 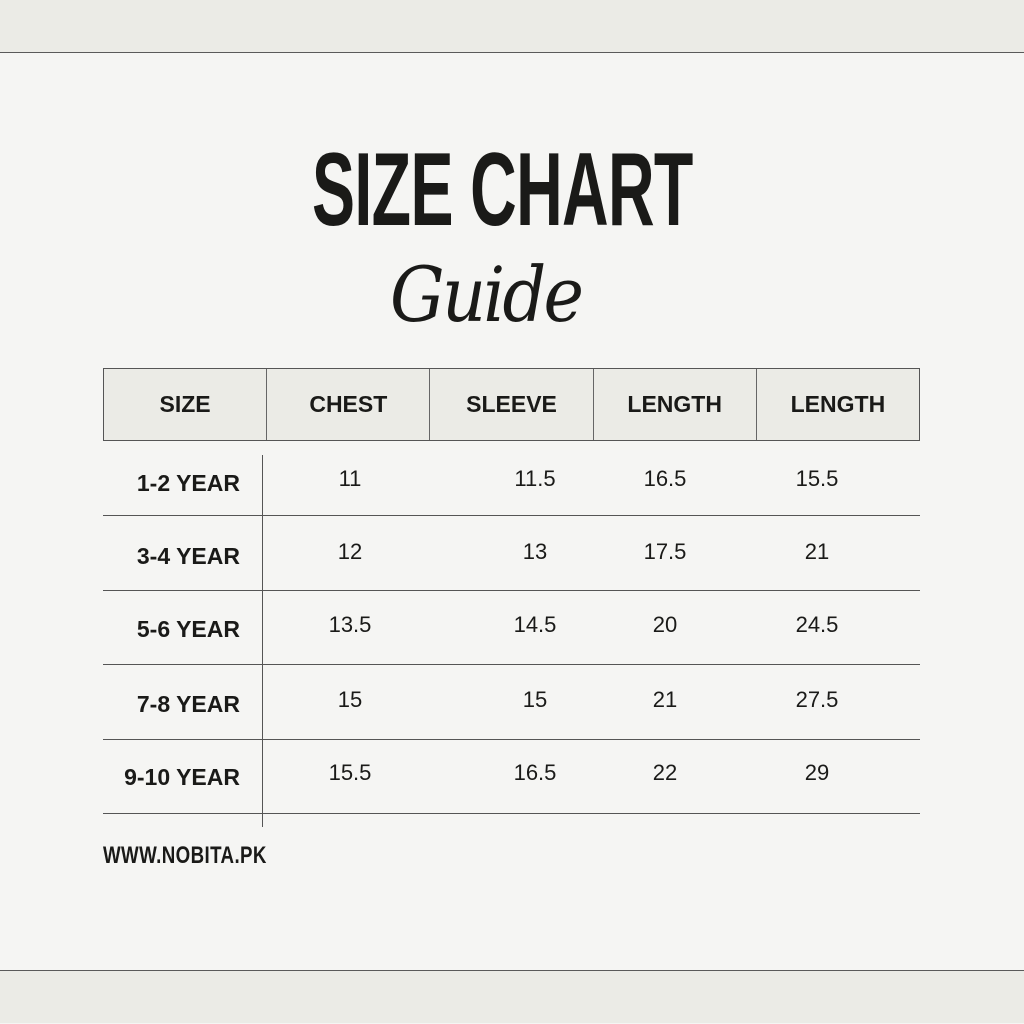 What do you see at coordinates (262, 641) in the screenshot?
I see `column-divider` at bounding box center [262, 641].